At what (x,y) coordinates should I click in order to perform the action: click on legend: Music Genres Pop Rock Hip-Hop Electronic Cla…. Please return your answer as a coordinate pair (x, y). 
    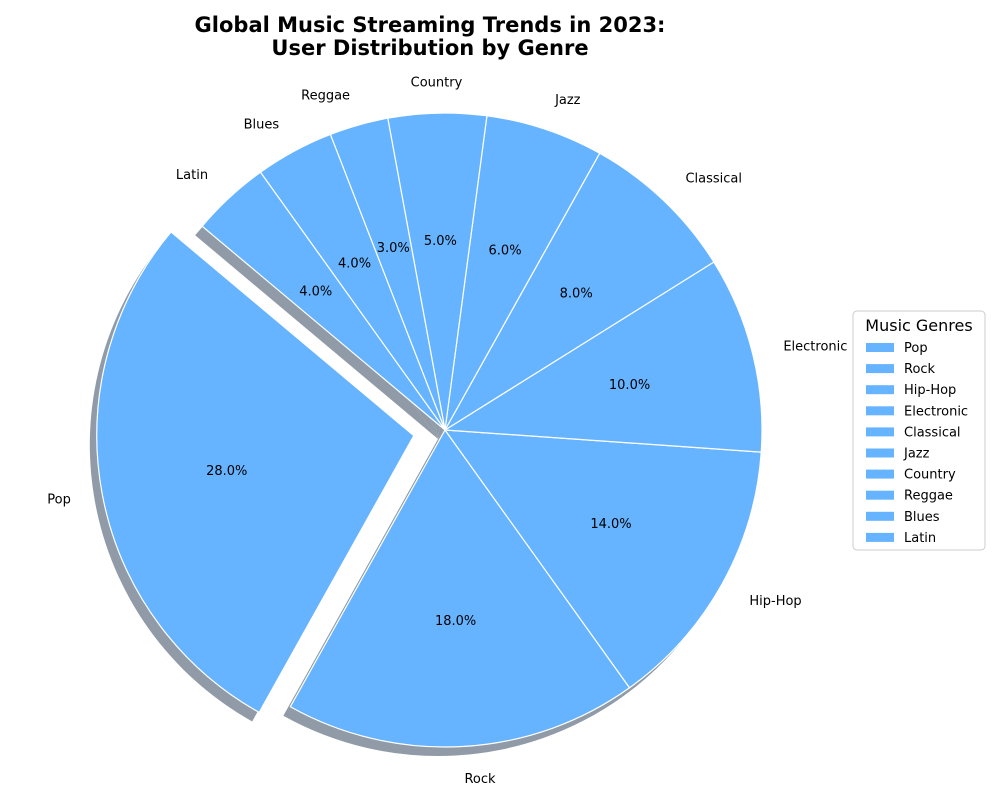
    Looking at the image, I should click on (919, 430).